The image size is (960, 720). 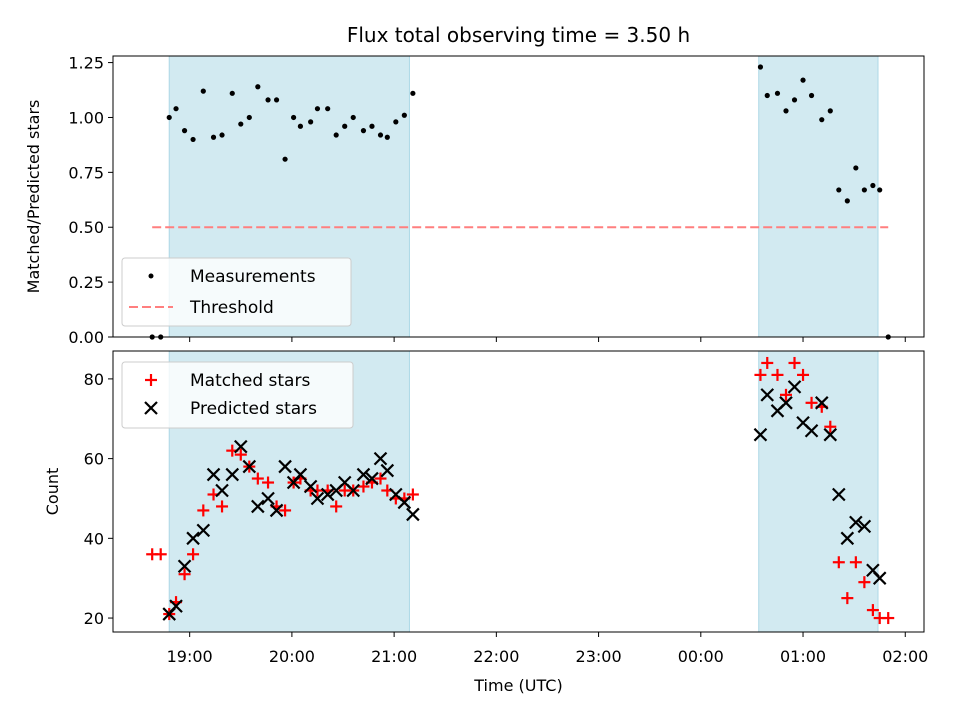 I want to click on x-tick-label: 22:00, so click(x=496, y=656).